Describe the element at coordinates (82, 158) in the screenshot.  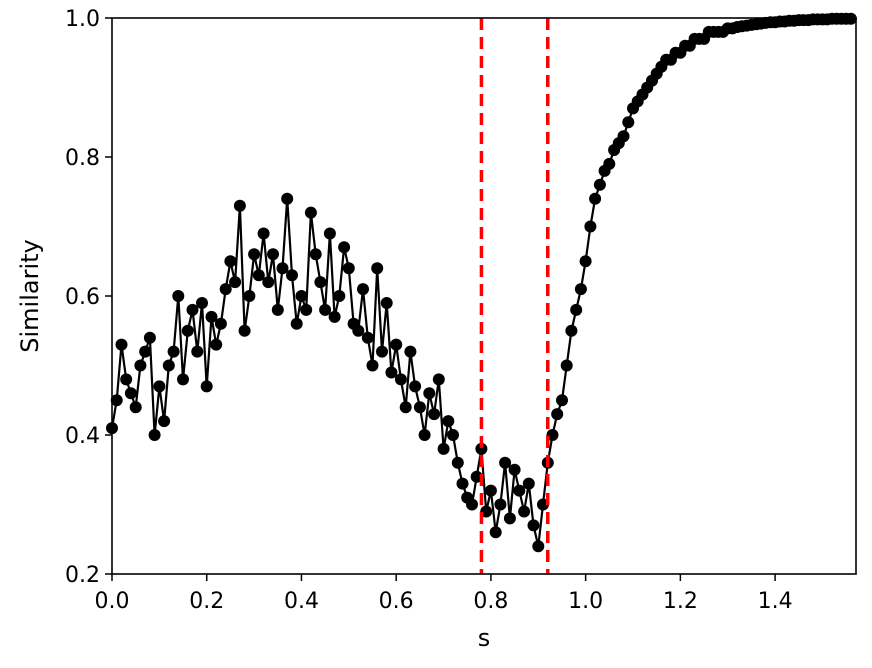
I see `y-tick-label: 0.8` at that location.